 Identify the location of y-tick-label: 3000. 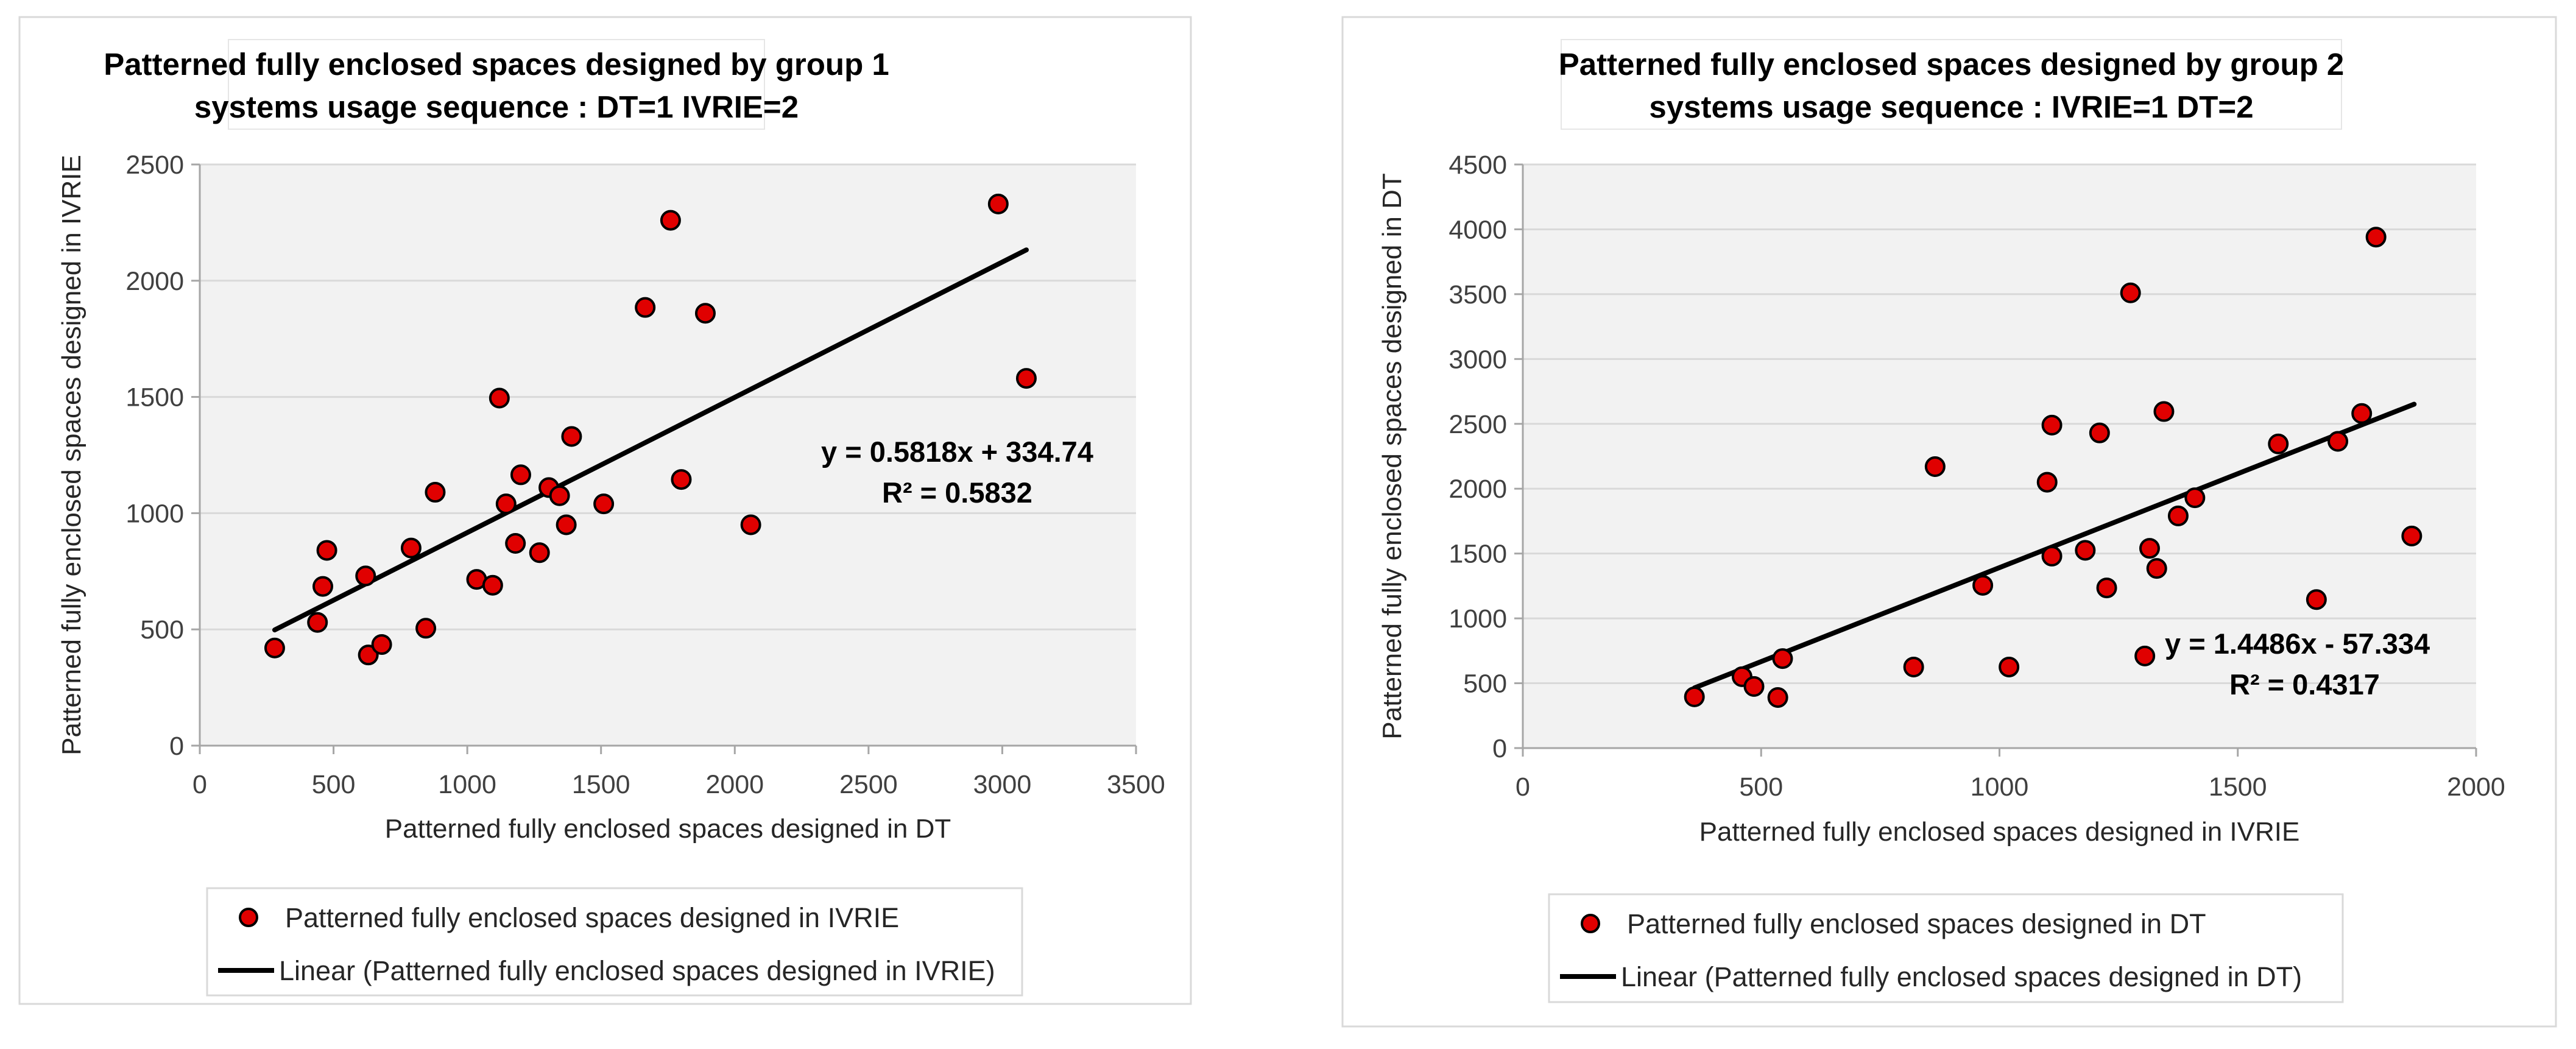
(1478, 359).